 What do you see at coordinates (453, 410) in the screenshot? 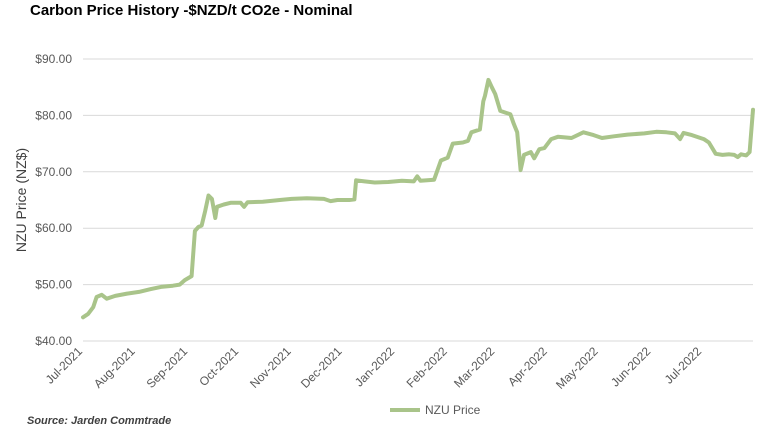
I see `legend-label-nzu-price: NZU Price` at bounding box center [453, 410].